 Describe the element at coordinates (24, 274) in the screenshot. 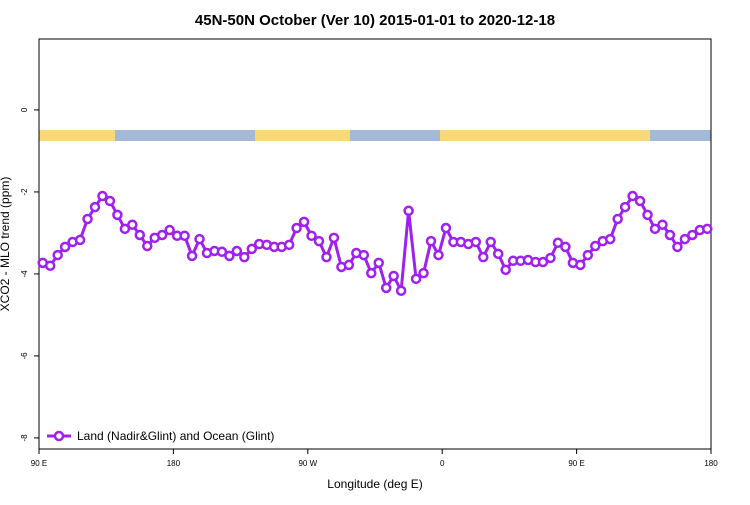

I see `y-tick-label: -4` at that location.